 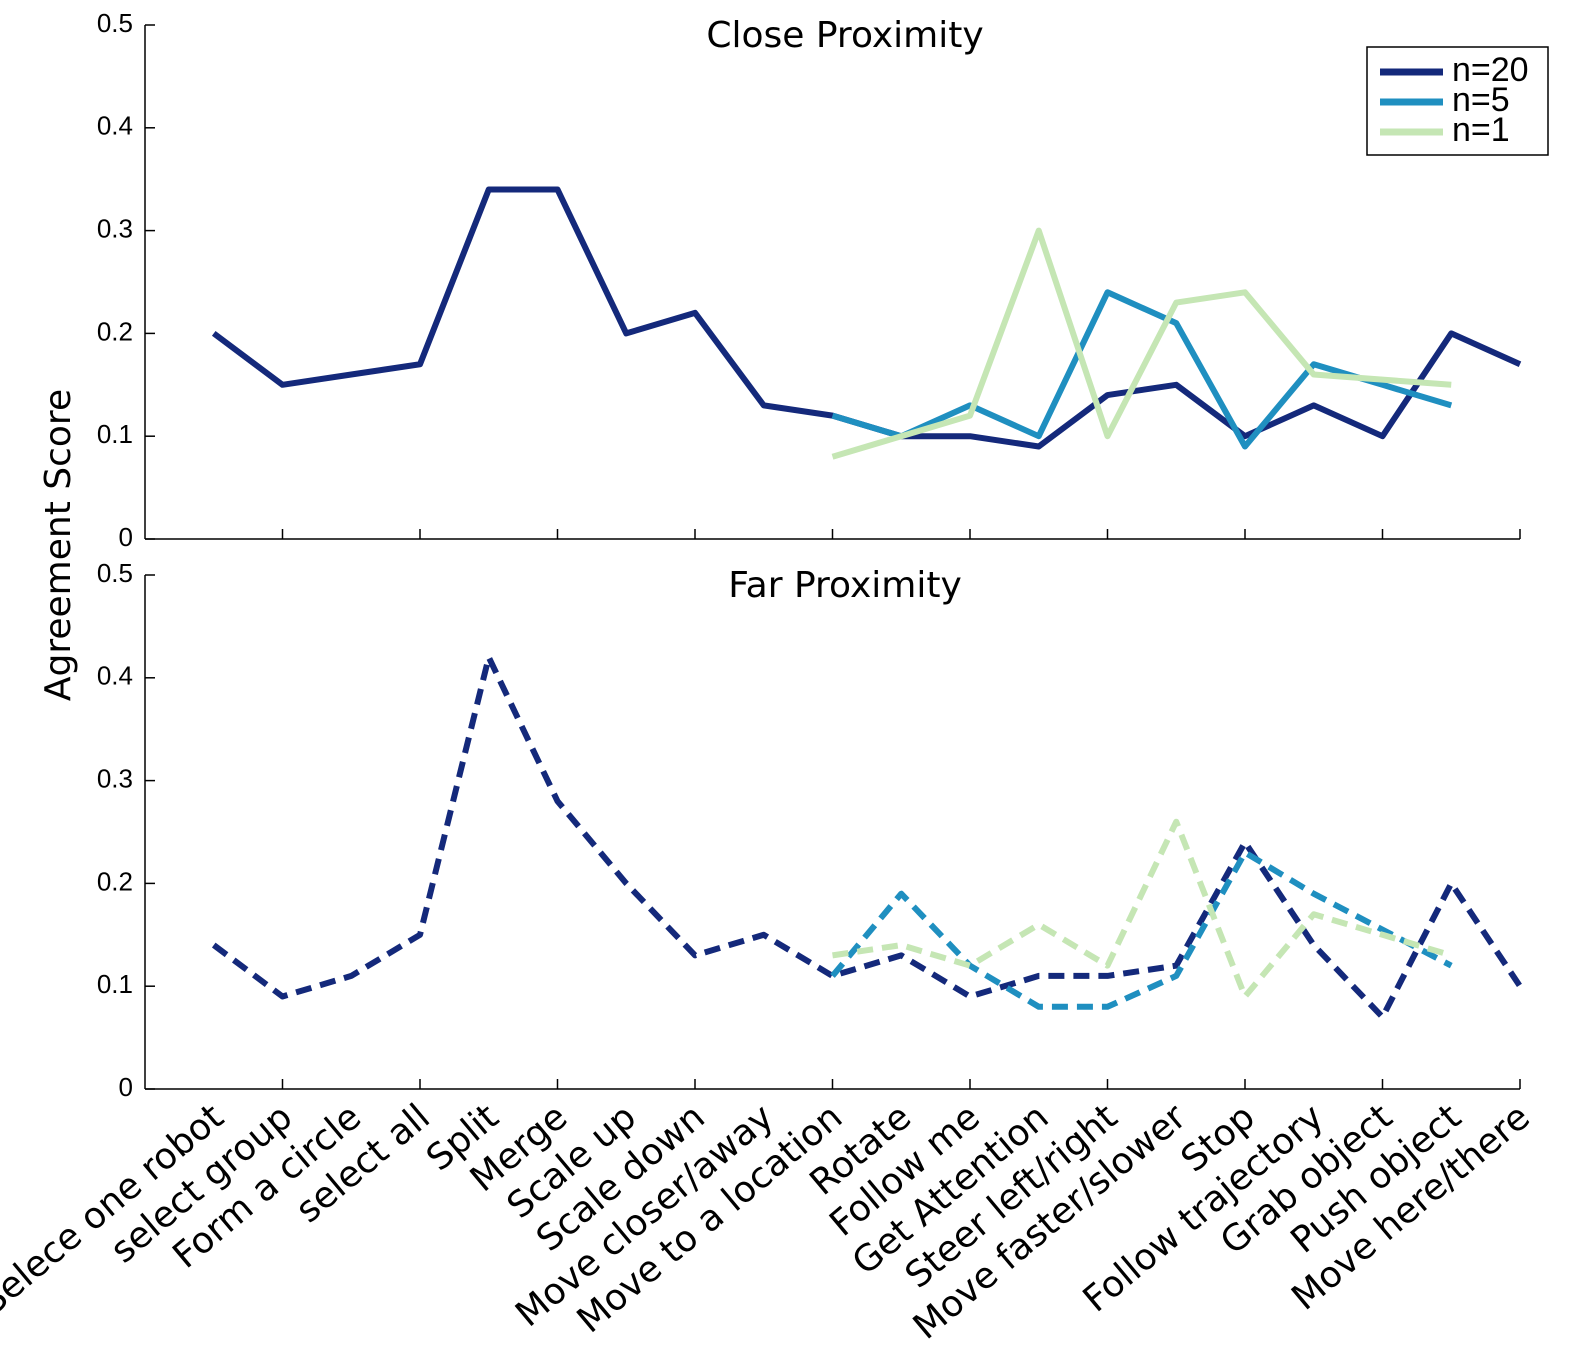 I want to click on y-axis-label: Agreement Score, so click(x=58, y=545).